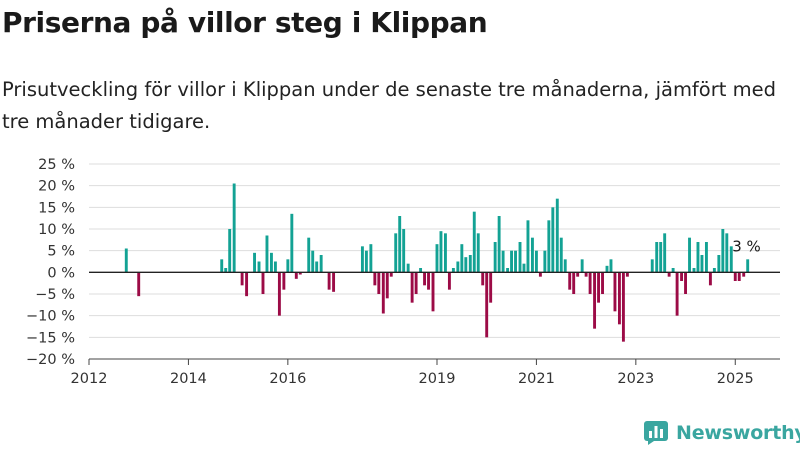 The image size is (800, 450). Describe the element at coordinates (287, 379) in the screenshot. I see `x-tick-label: 2016` at that location.